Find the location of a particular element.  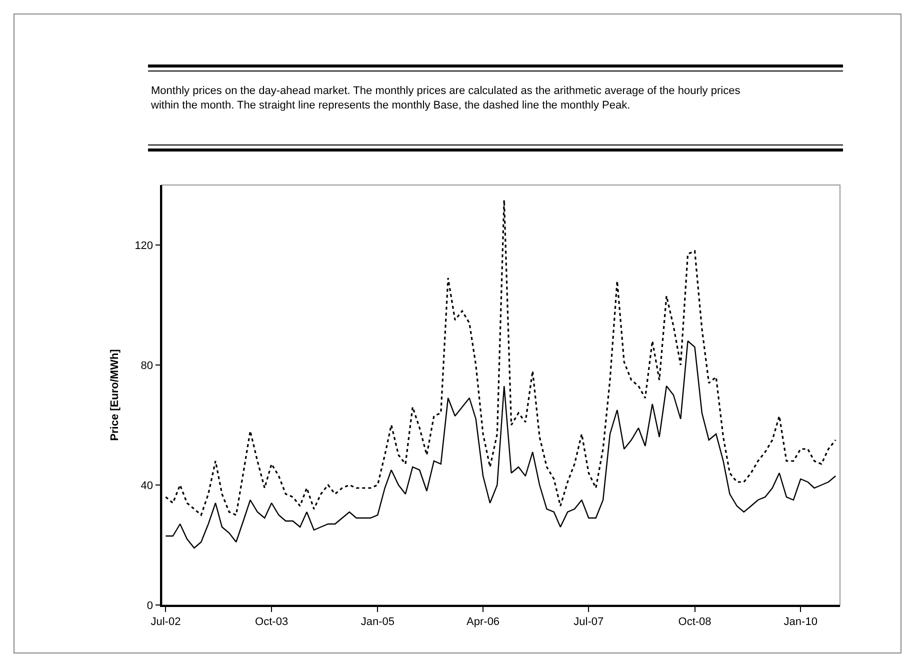

x-tick-label: Oct-03 is located at coordinates (271, 622).